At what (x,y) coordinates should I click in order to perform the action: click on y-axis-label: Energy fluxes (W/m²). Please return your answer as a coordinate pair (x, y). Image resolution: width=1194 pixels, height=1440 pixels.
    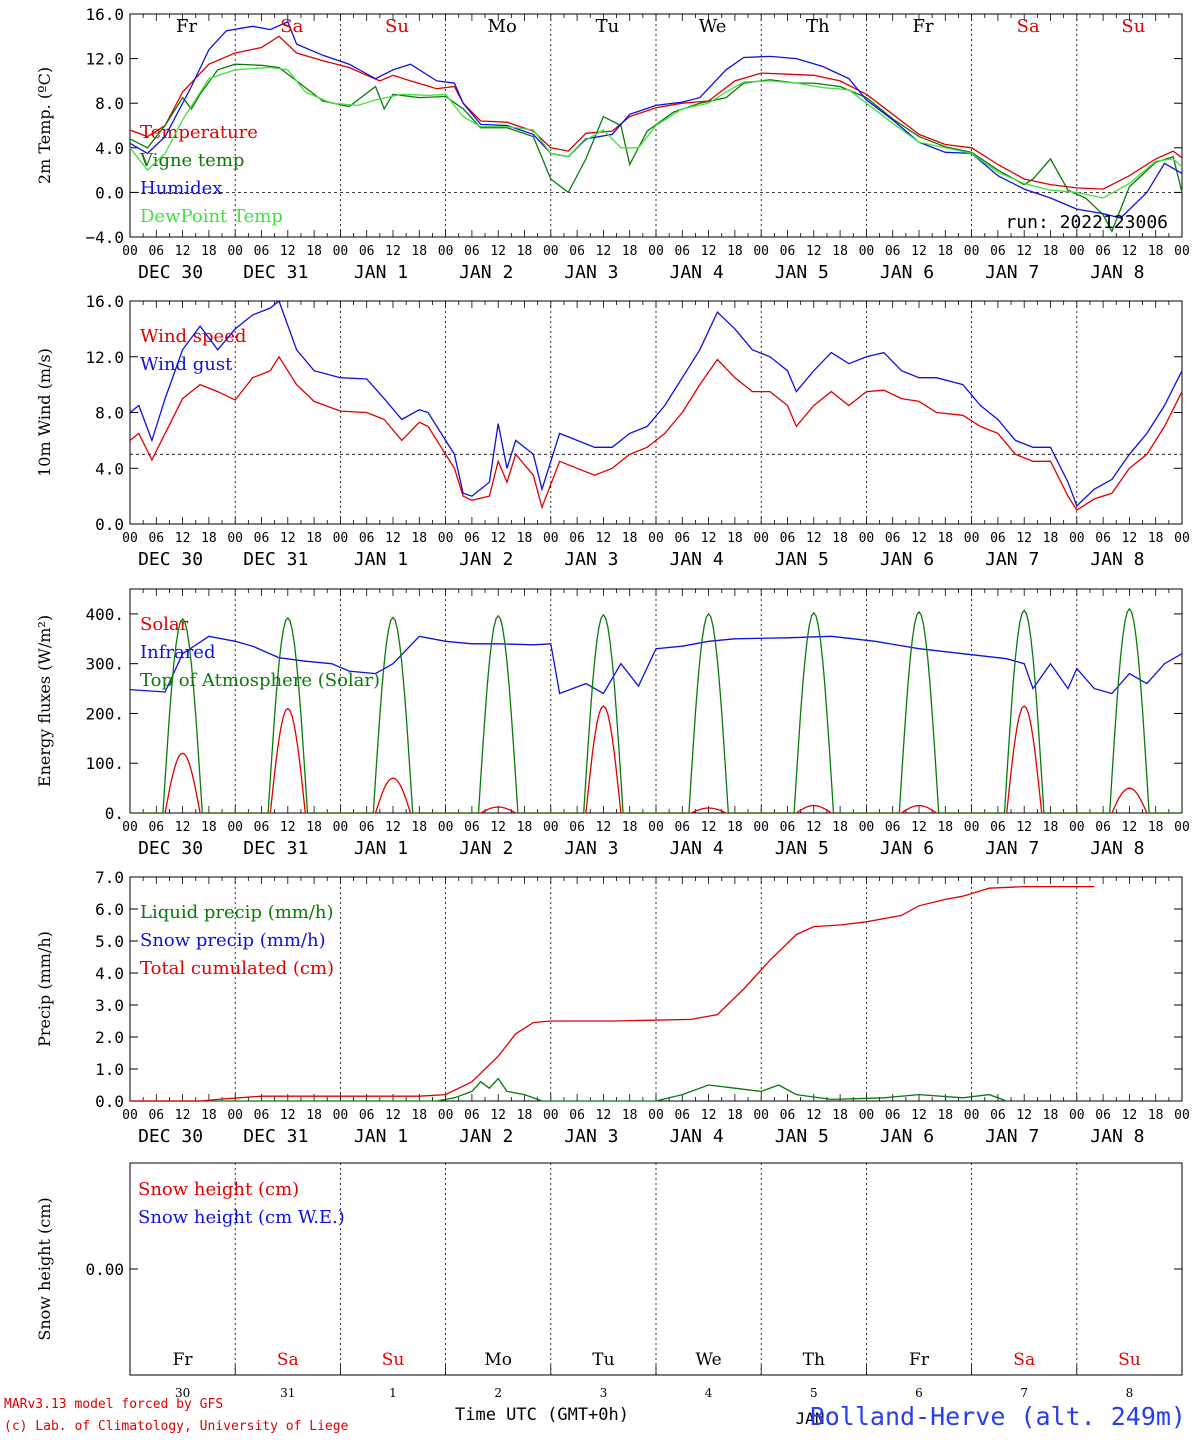
    Looking at the image, I should click on (44, 701).